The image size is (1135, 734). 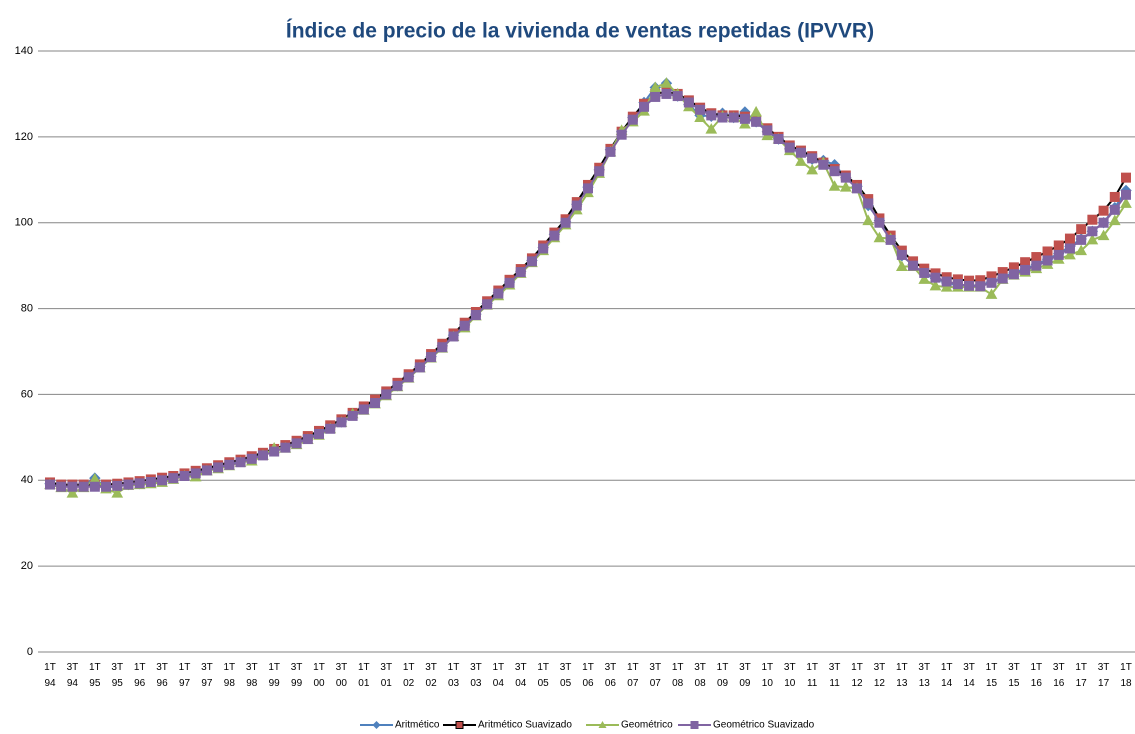 What do you see at coordinates (50, 675) in the screenshot?
I see `x-tick-label: 1T 94` at bounding box center [50, 675].